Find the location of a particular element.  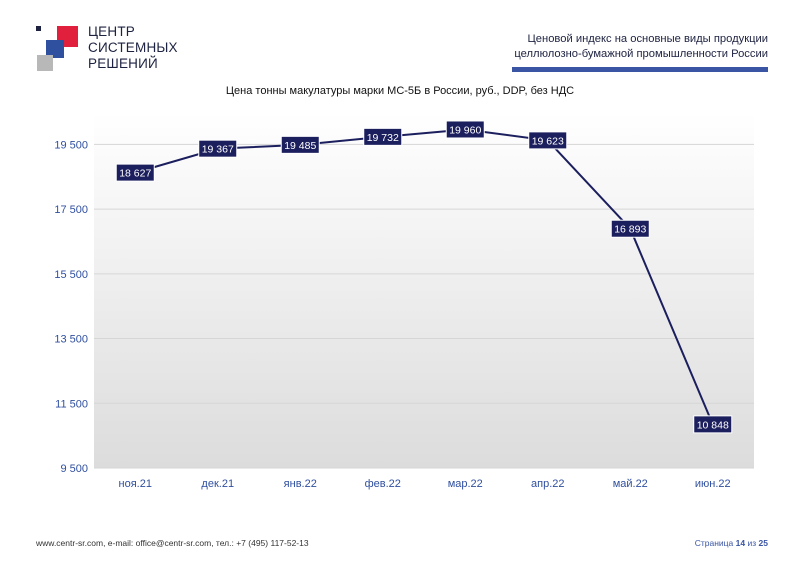

data-label-text: 19 623 is located at coordinates (548, 141).